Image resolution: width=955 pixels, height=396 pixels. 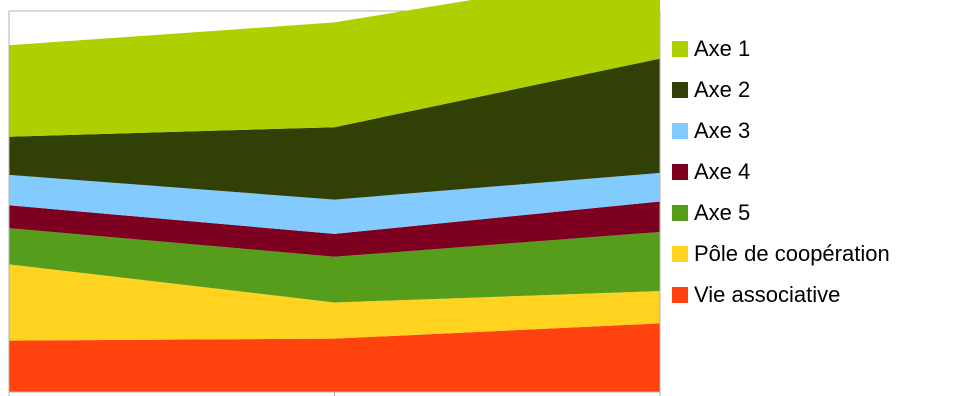 I want to click on legend-label: Axe 5, so click(x=722, y=212).